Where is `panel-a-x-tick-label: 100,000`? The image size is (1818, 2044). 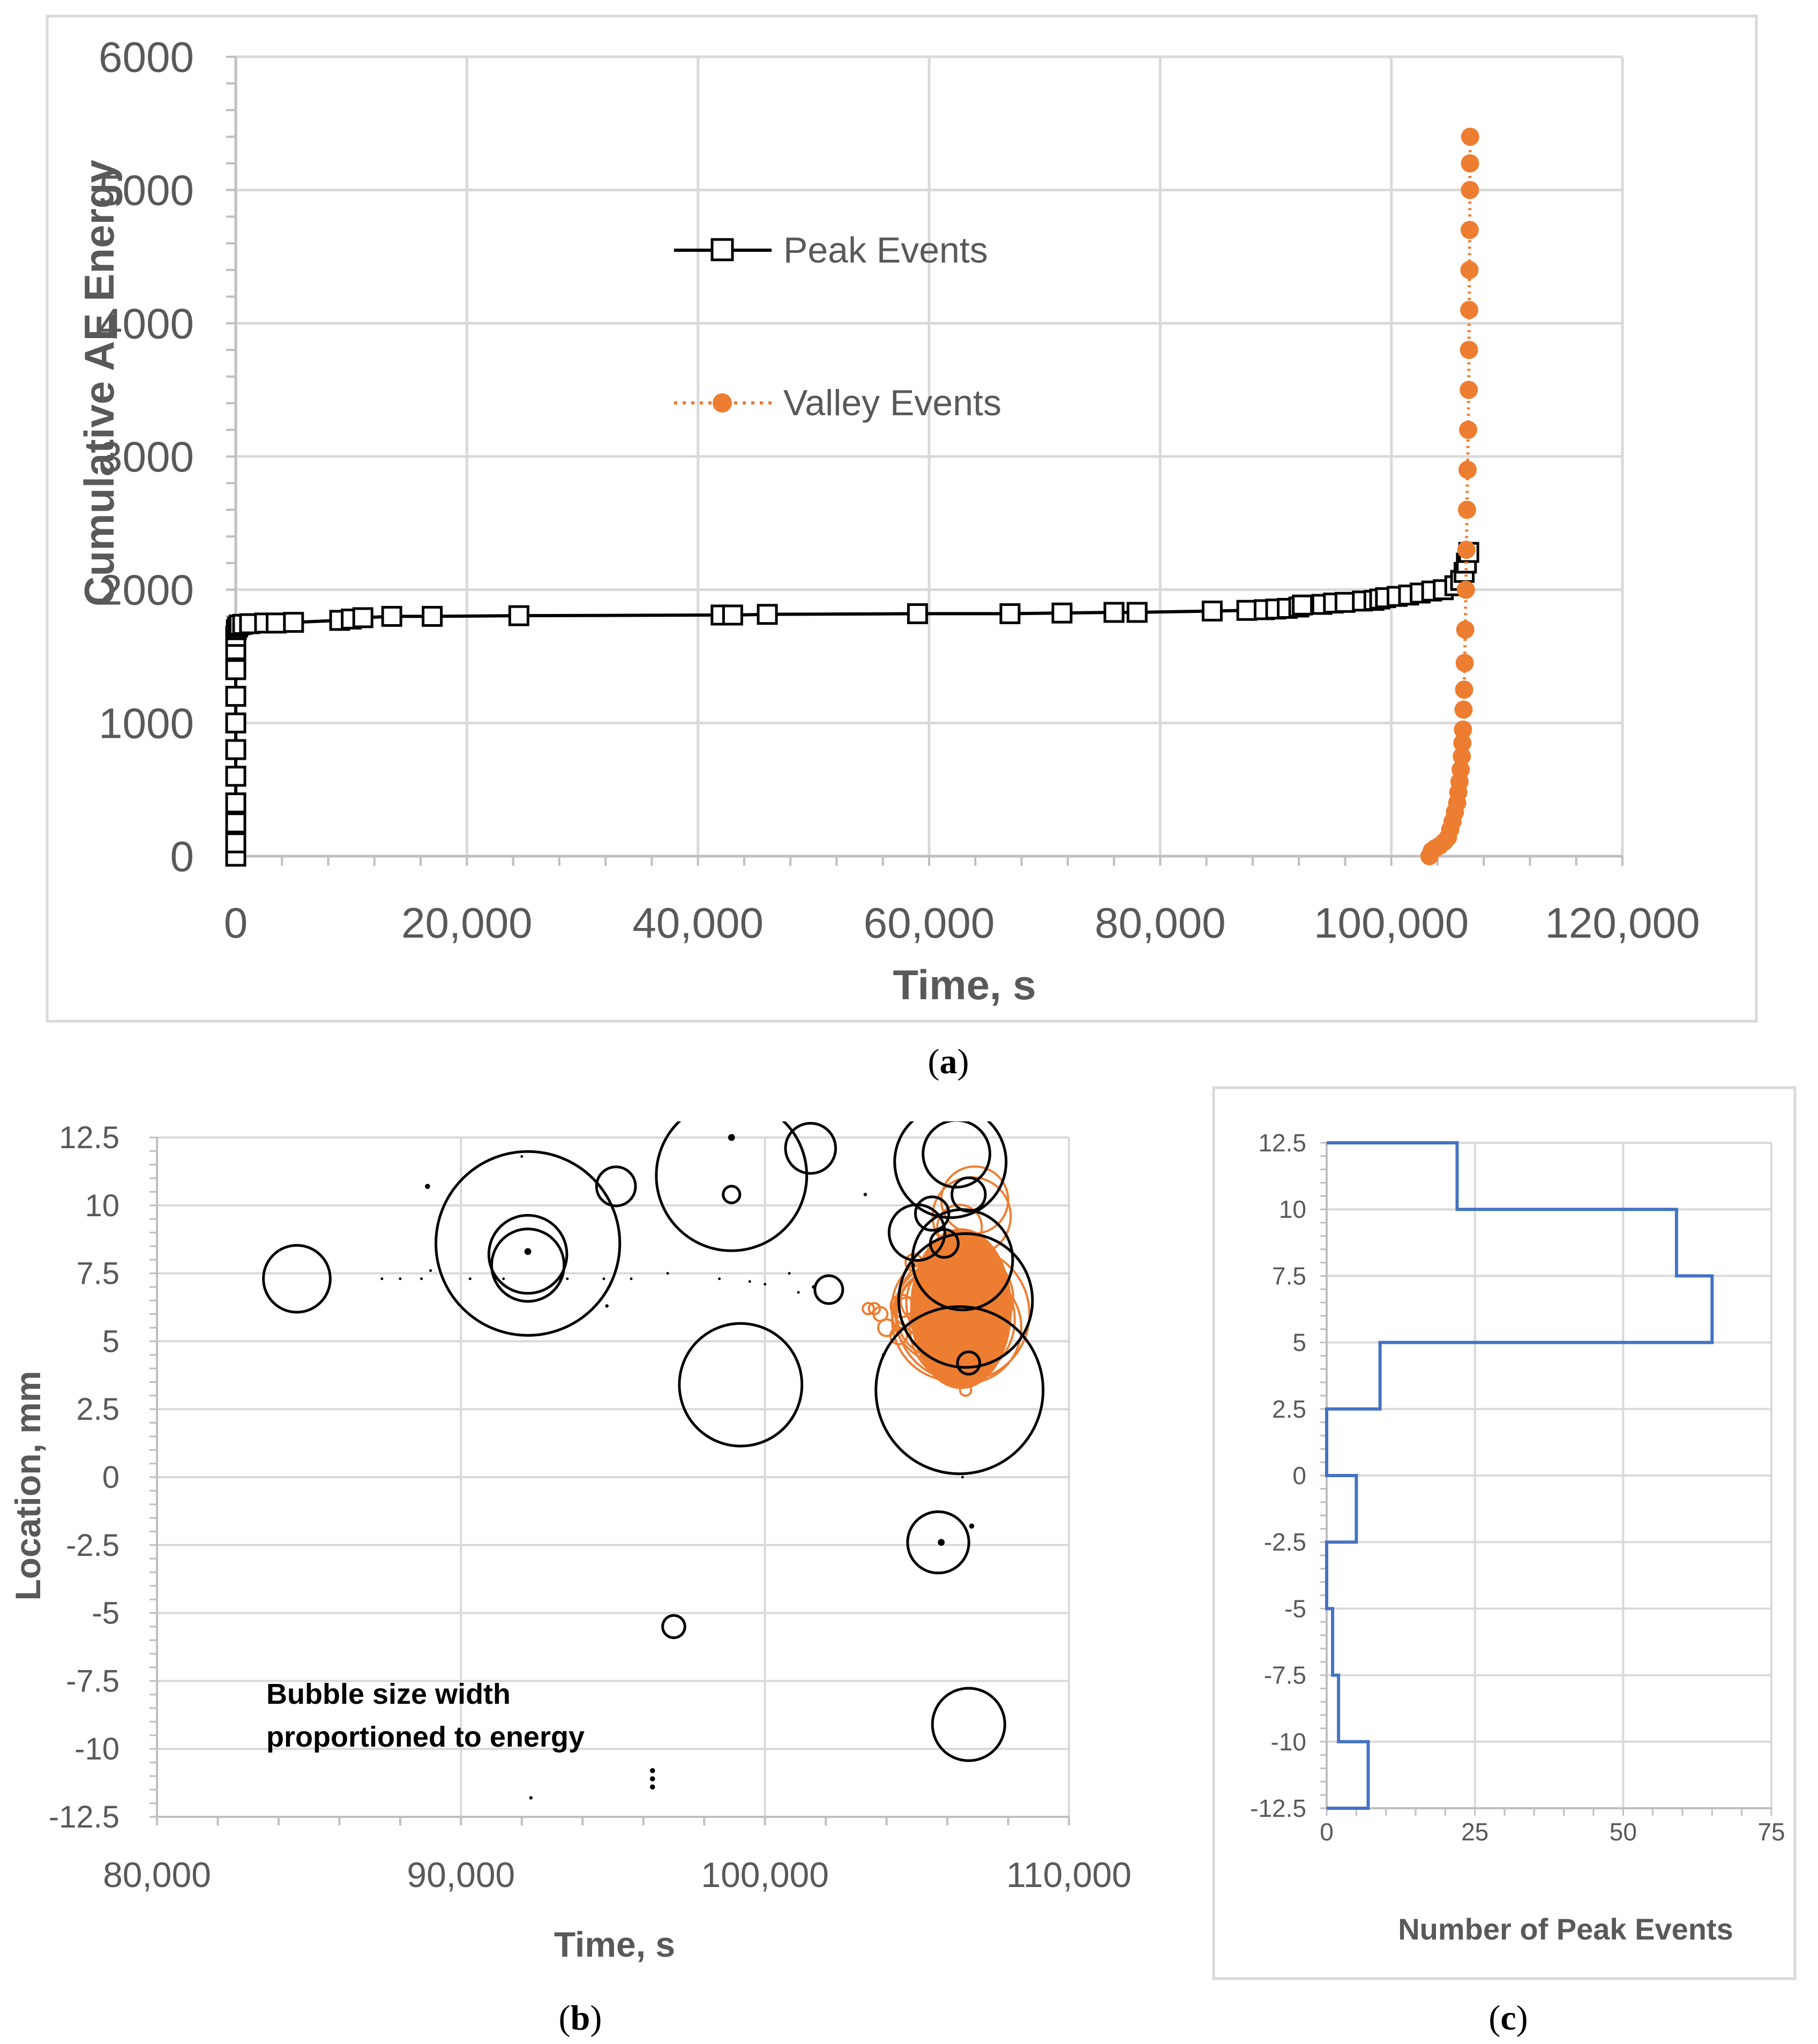
panel-a-x-tick-label: 100,000 is located at coordinates (1392, 923).